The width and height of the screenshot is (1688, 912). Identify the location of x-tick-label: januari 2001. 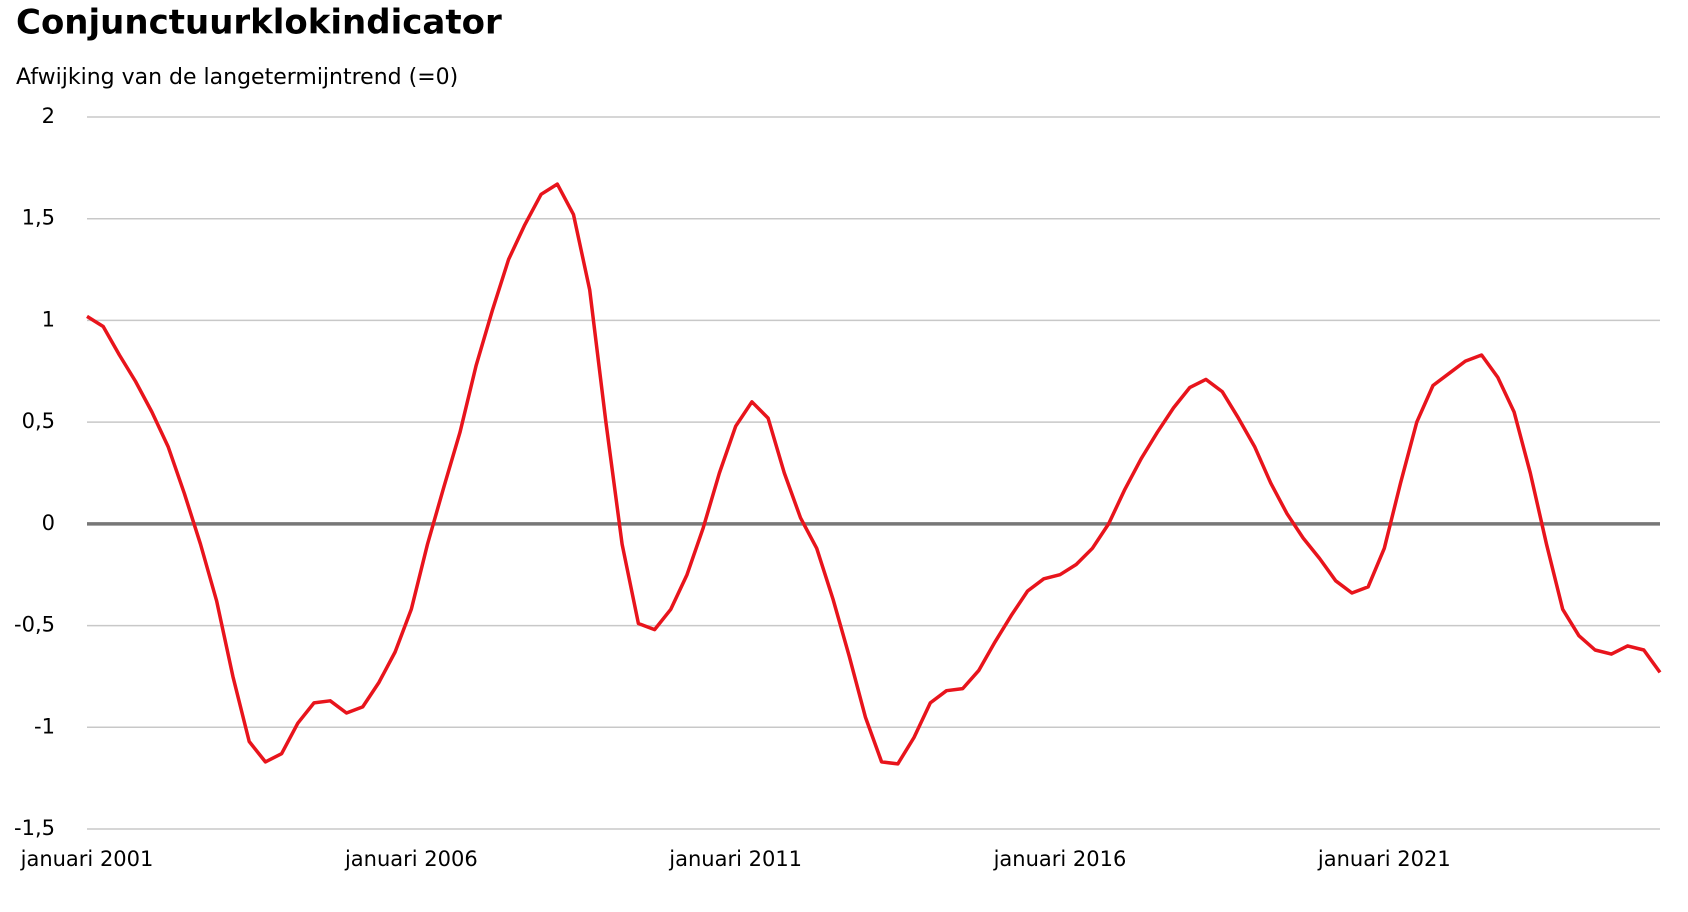
(87, 859).